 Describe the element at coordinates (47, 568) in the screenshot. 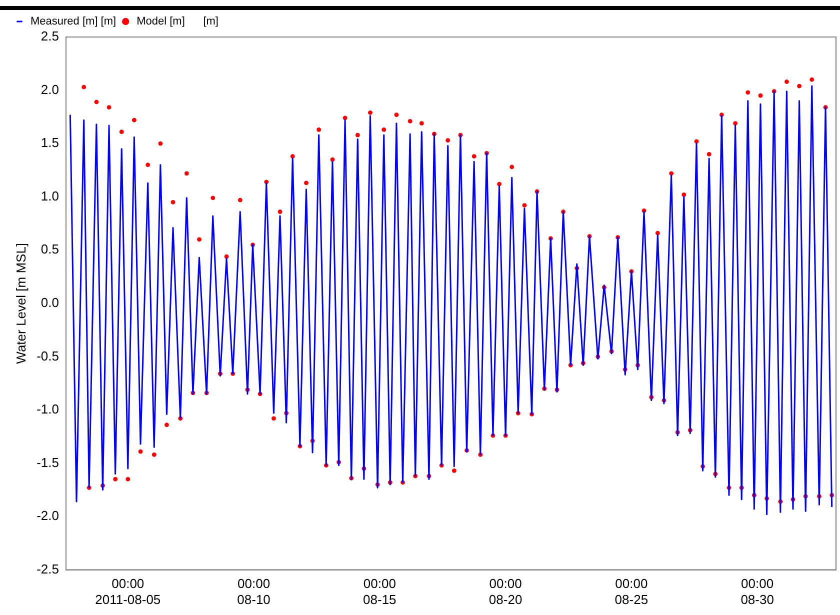

I see `y-tick-label: -2.5` at that location.